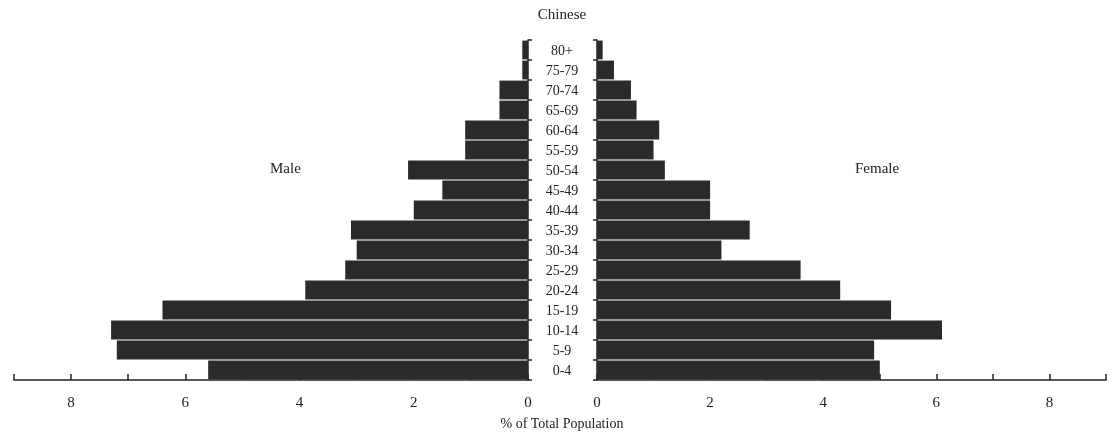 The height and width of the screenshot is (448, 1113). I want to click on y-tick-label: 25-29, so click(562, 270).